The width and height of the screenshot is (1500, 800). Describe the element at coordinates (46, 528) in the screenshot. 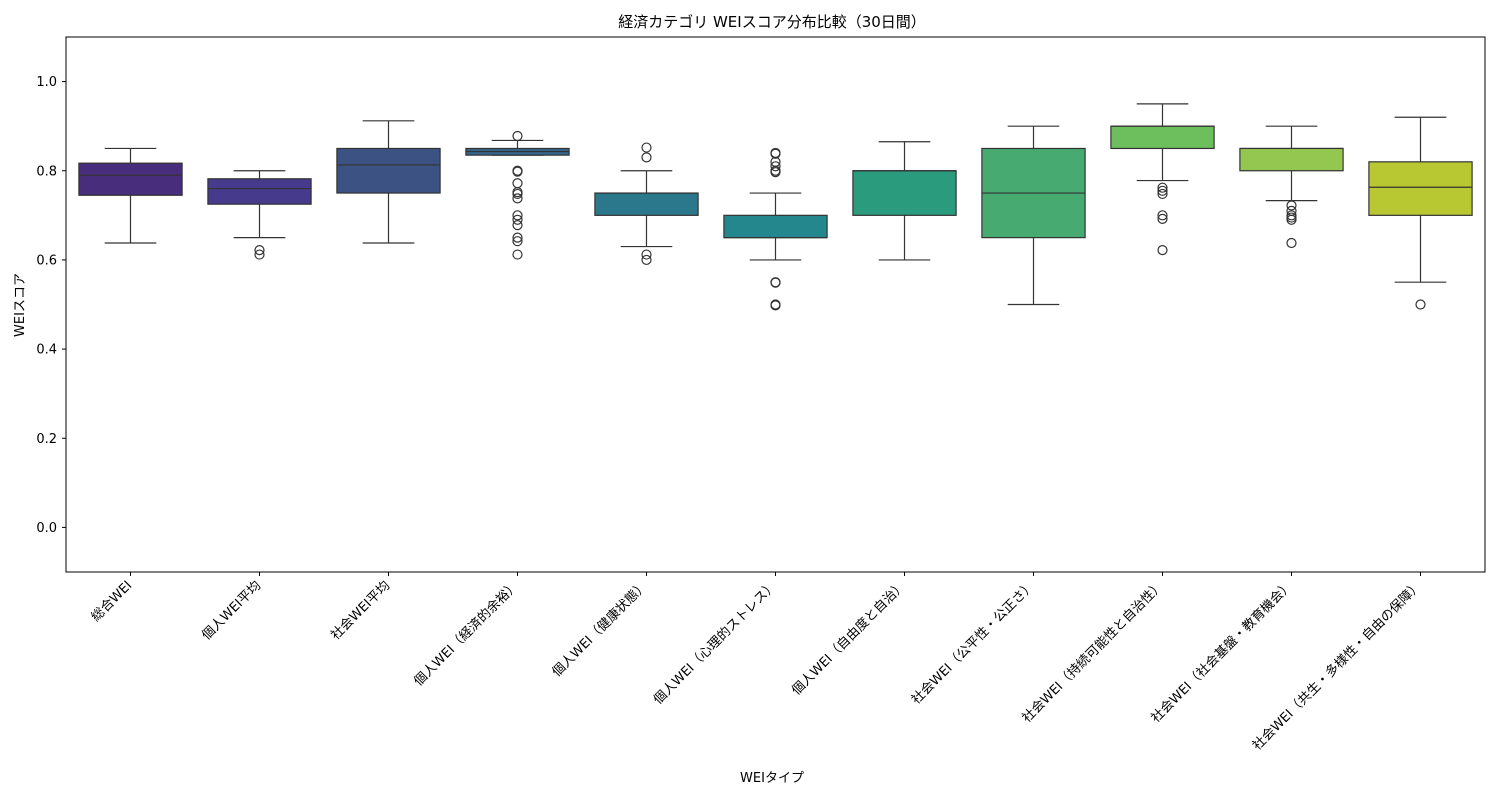

I see `y-tick-label: 0.0` at that location.